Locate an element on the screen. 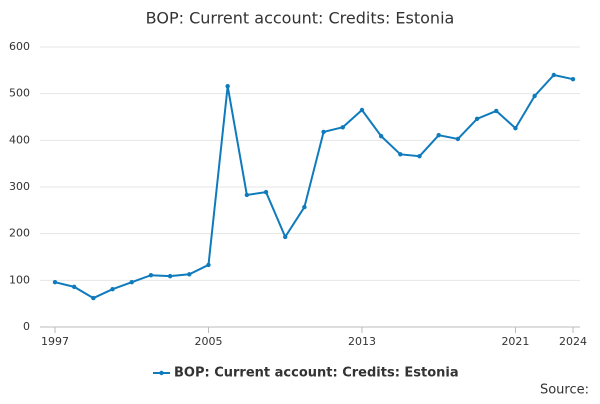 This screenshot has width=600, height=404. source-label: Source: is located at coordinates (564, 390).